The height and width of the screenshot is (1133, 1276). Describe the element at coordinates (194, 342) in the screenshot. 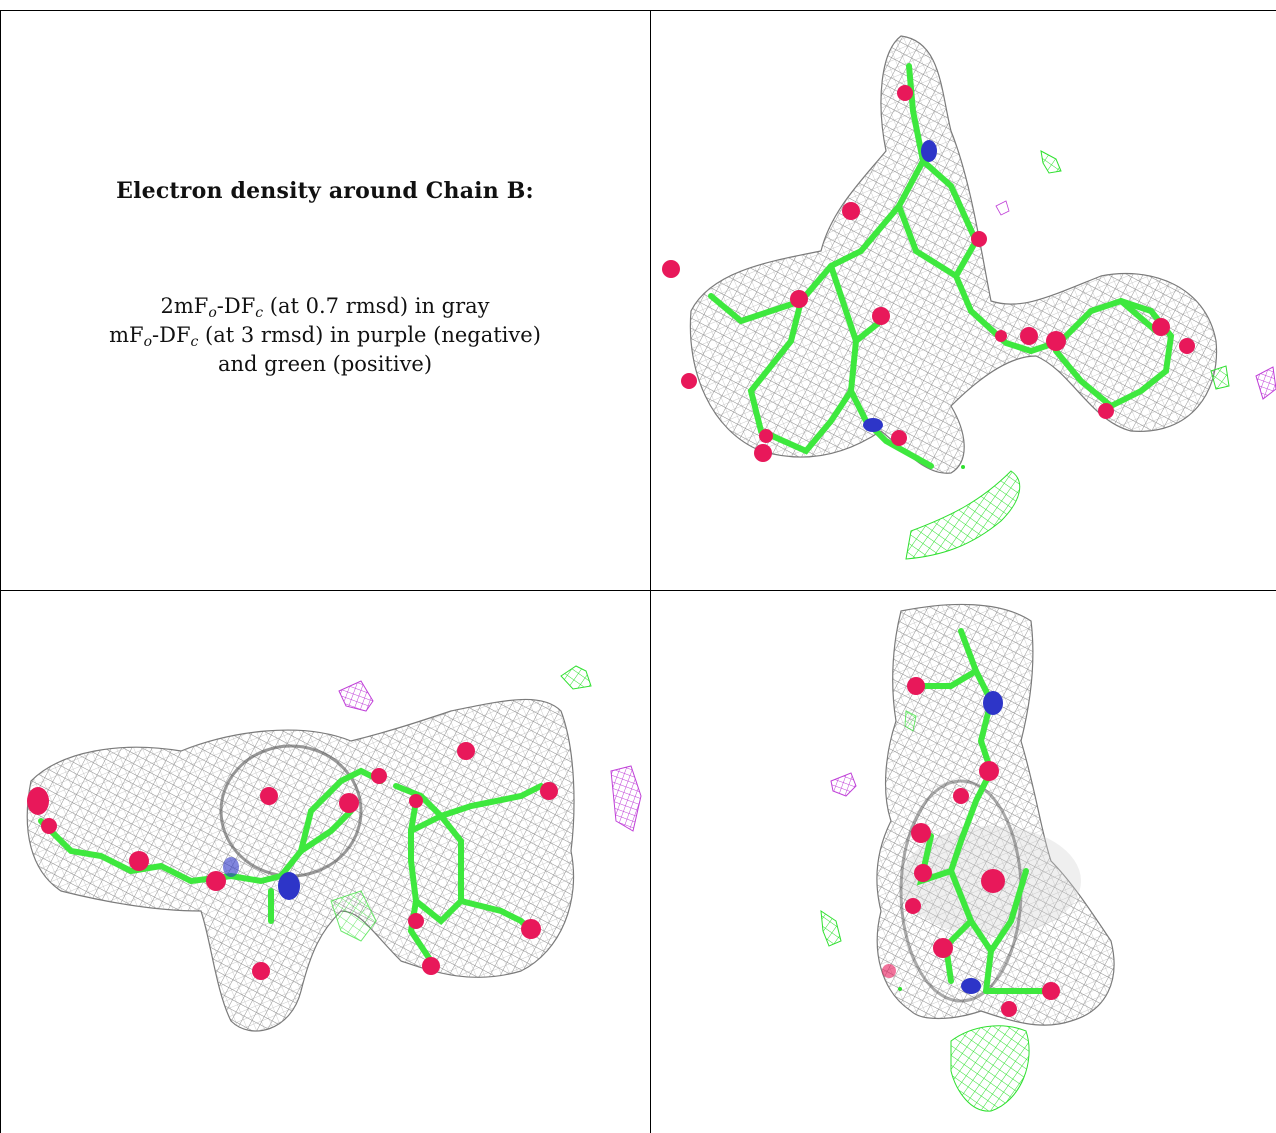

I see `legend-line-fo-sub-c: c` at that location.